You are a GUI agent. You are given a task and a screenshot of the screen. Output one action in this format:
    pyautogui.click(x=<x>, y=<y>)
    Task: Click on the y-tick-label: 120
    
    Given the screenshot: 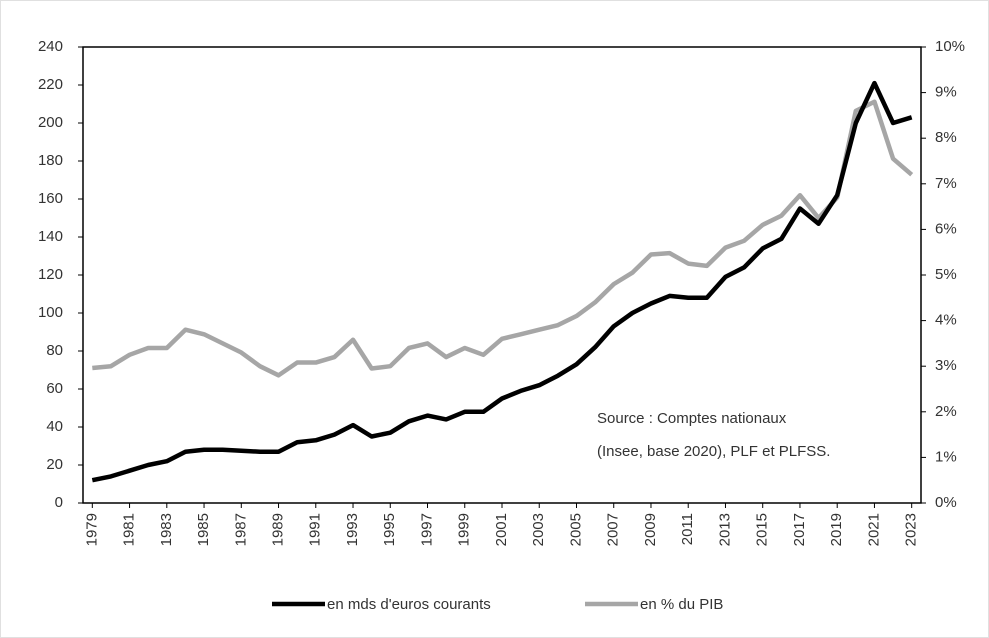 What is the action you would take?
    pyautogui.click(x=50, y=274)
    